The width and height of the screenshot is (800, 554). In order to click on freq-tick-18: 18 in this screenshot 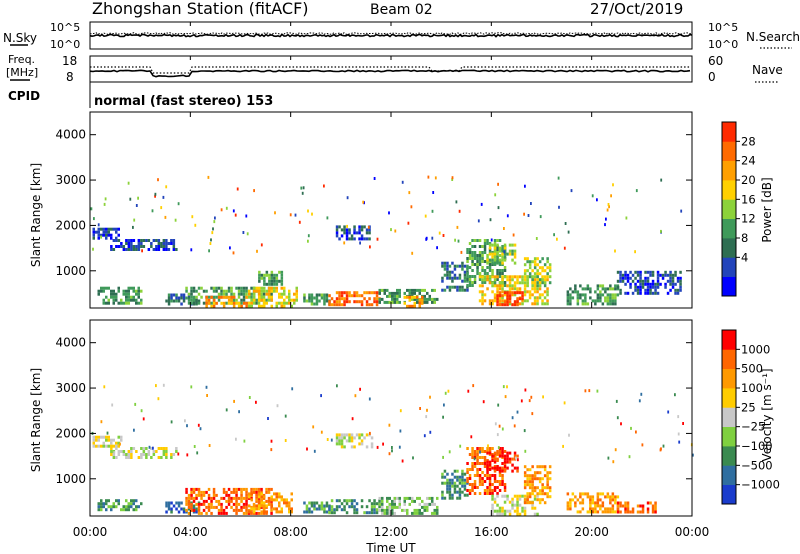, I will do `click(69, 61)`.